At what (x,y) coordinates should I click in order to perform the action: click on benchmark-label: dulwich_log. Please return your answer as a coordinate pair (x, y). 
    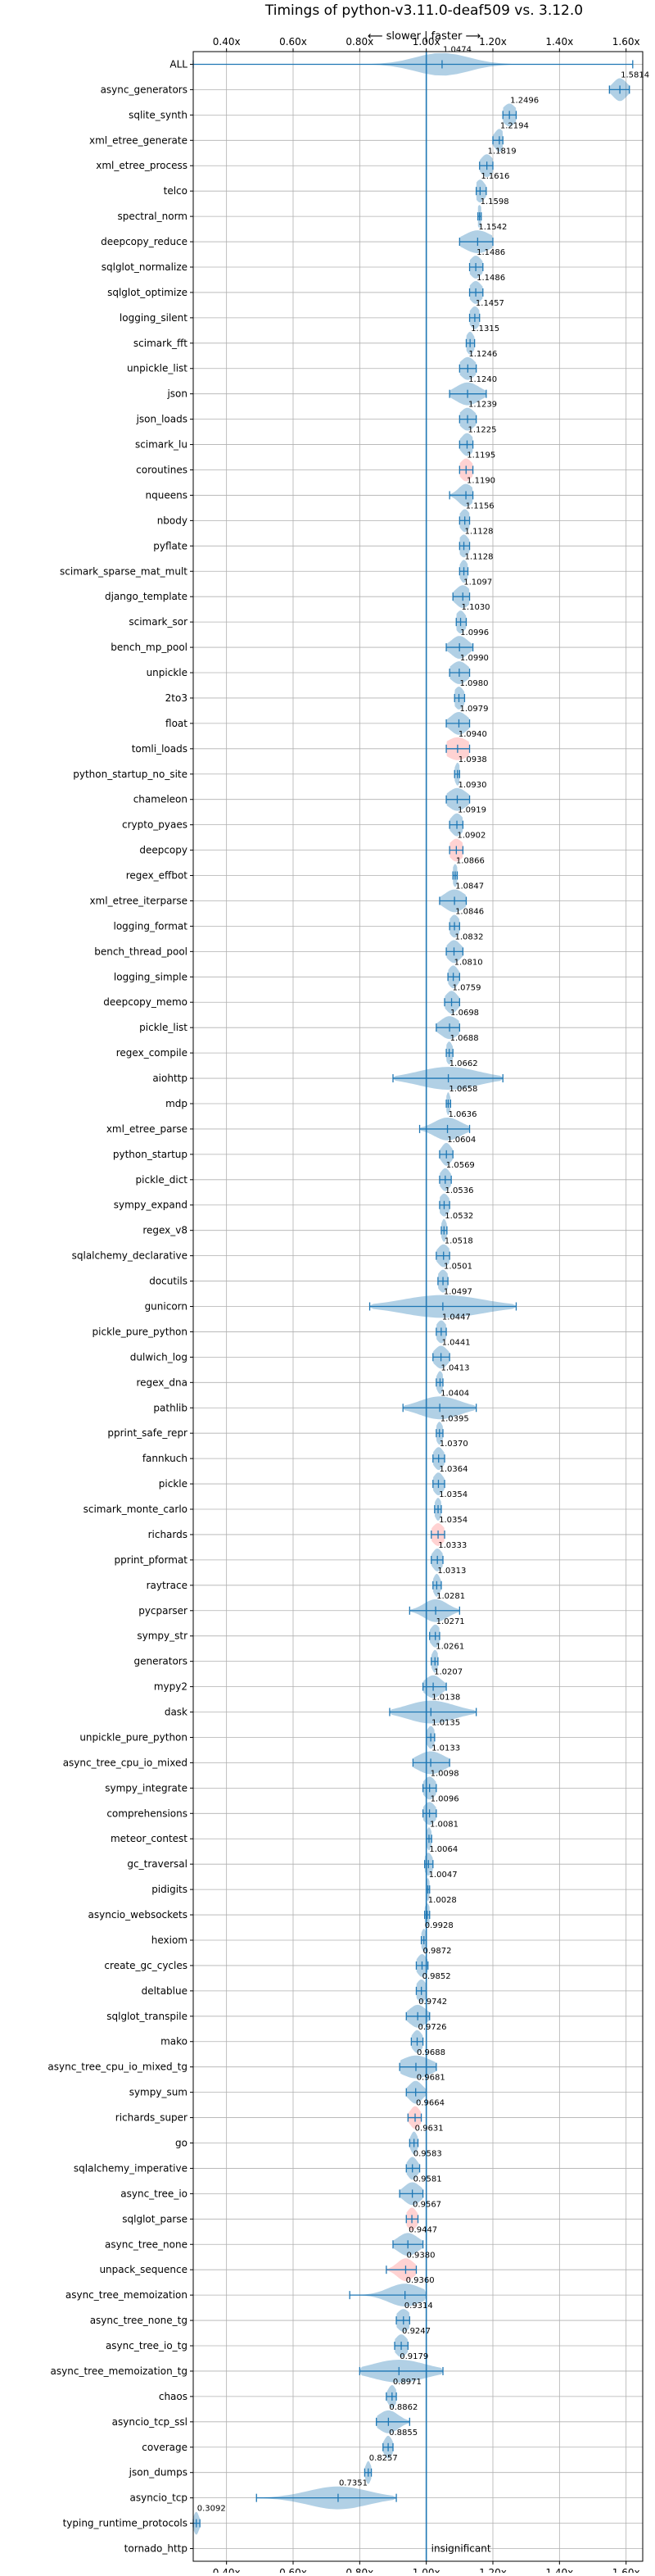
    Looking at the image, I should click on (158, 1357).